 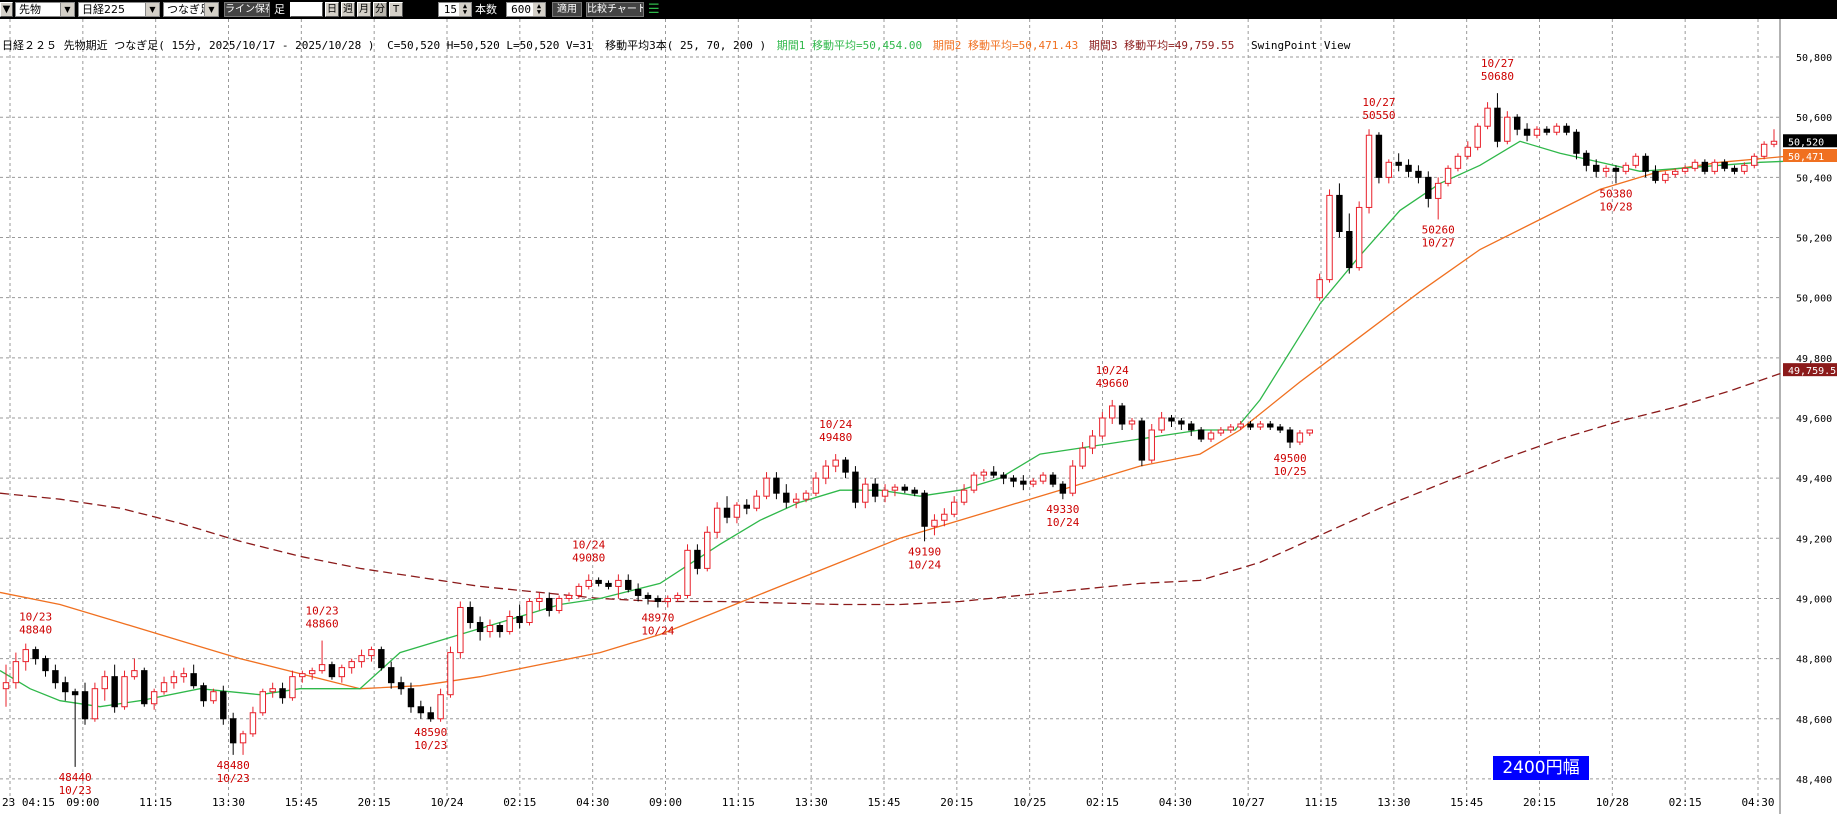 What do you see at coordinates (67, 9) in the screenshot?
I see `chevron-down-icon: ▼` at bounding box center [67, 9].